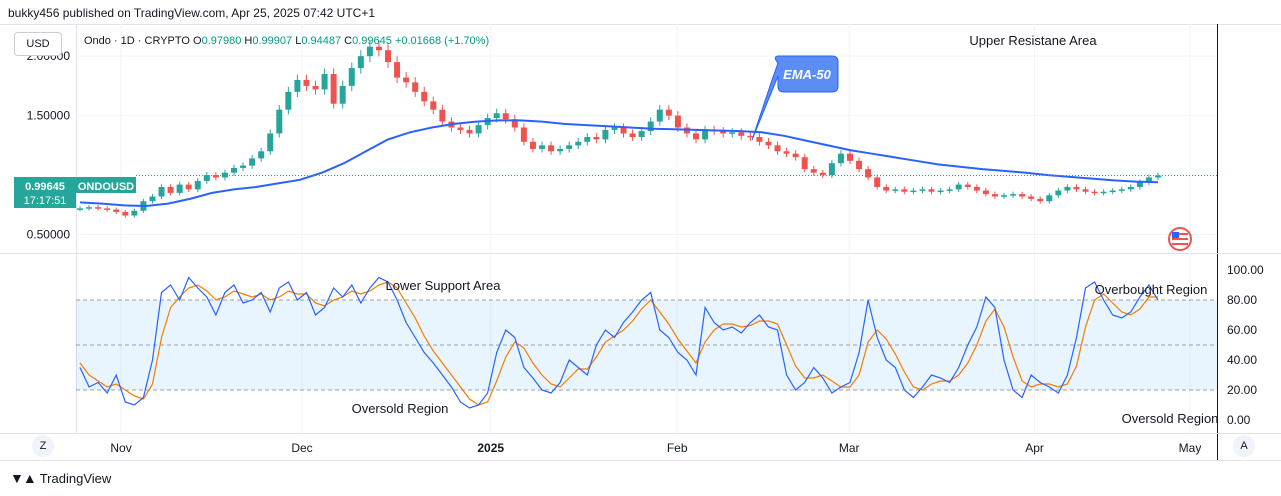 The width and height of the screenshot is (1281, 496). I want to click on price-tick-label: 0.50000, so click(49, 235).